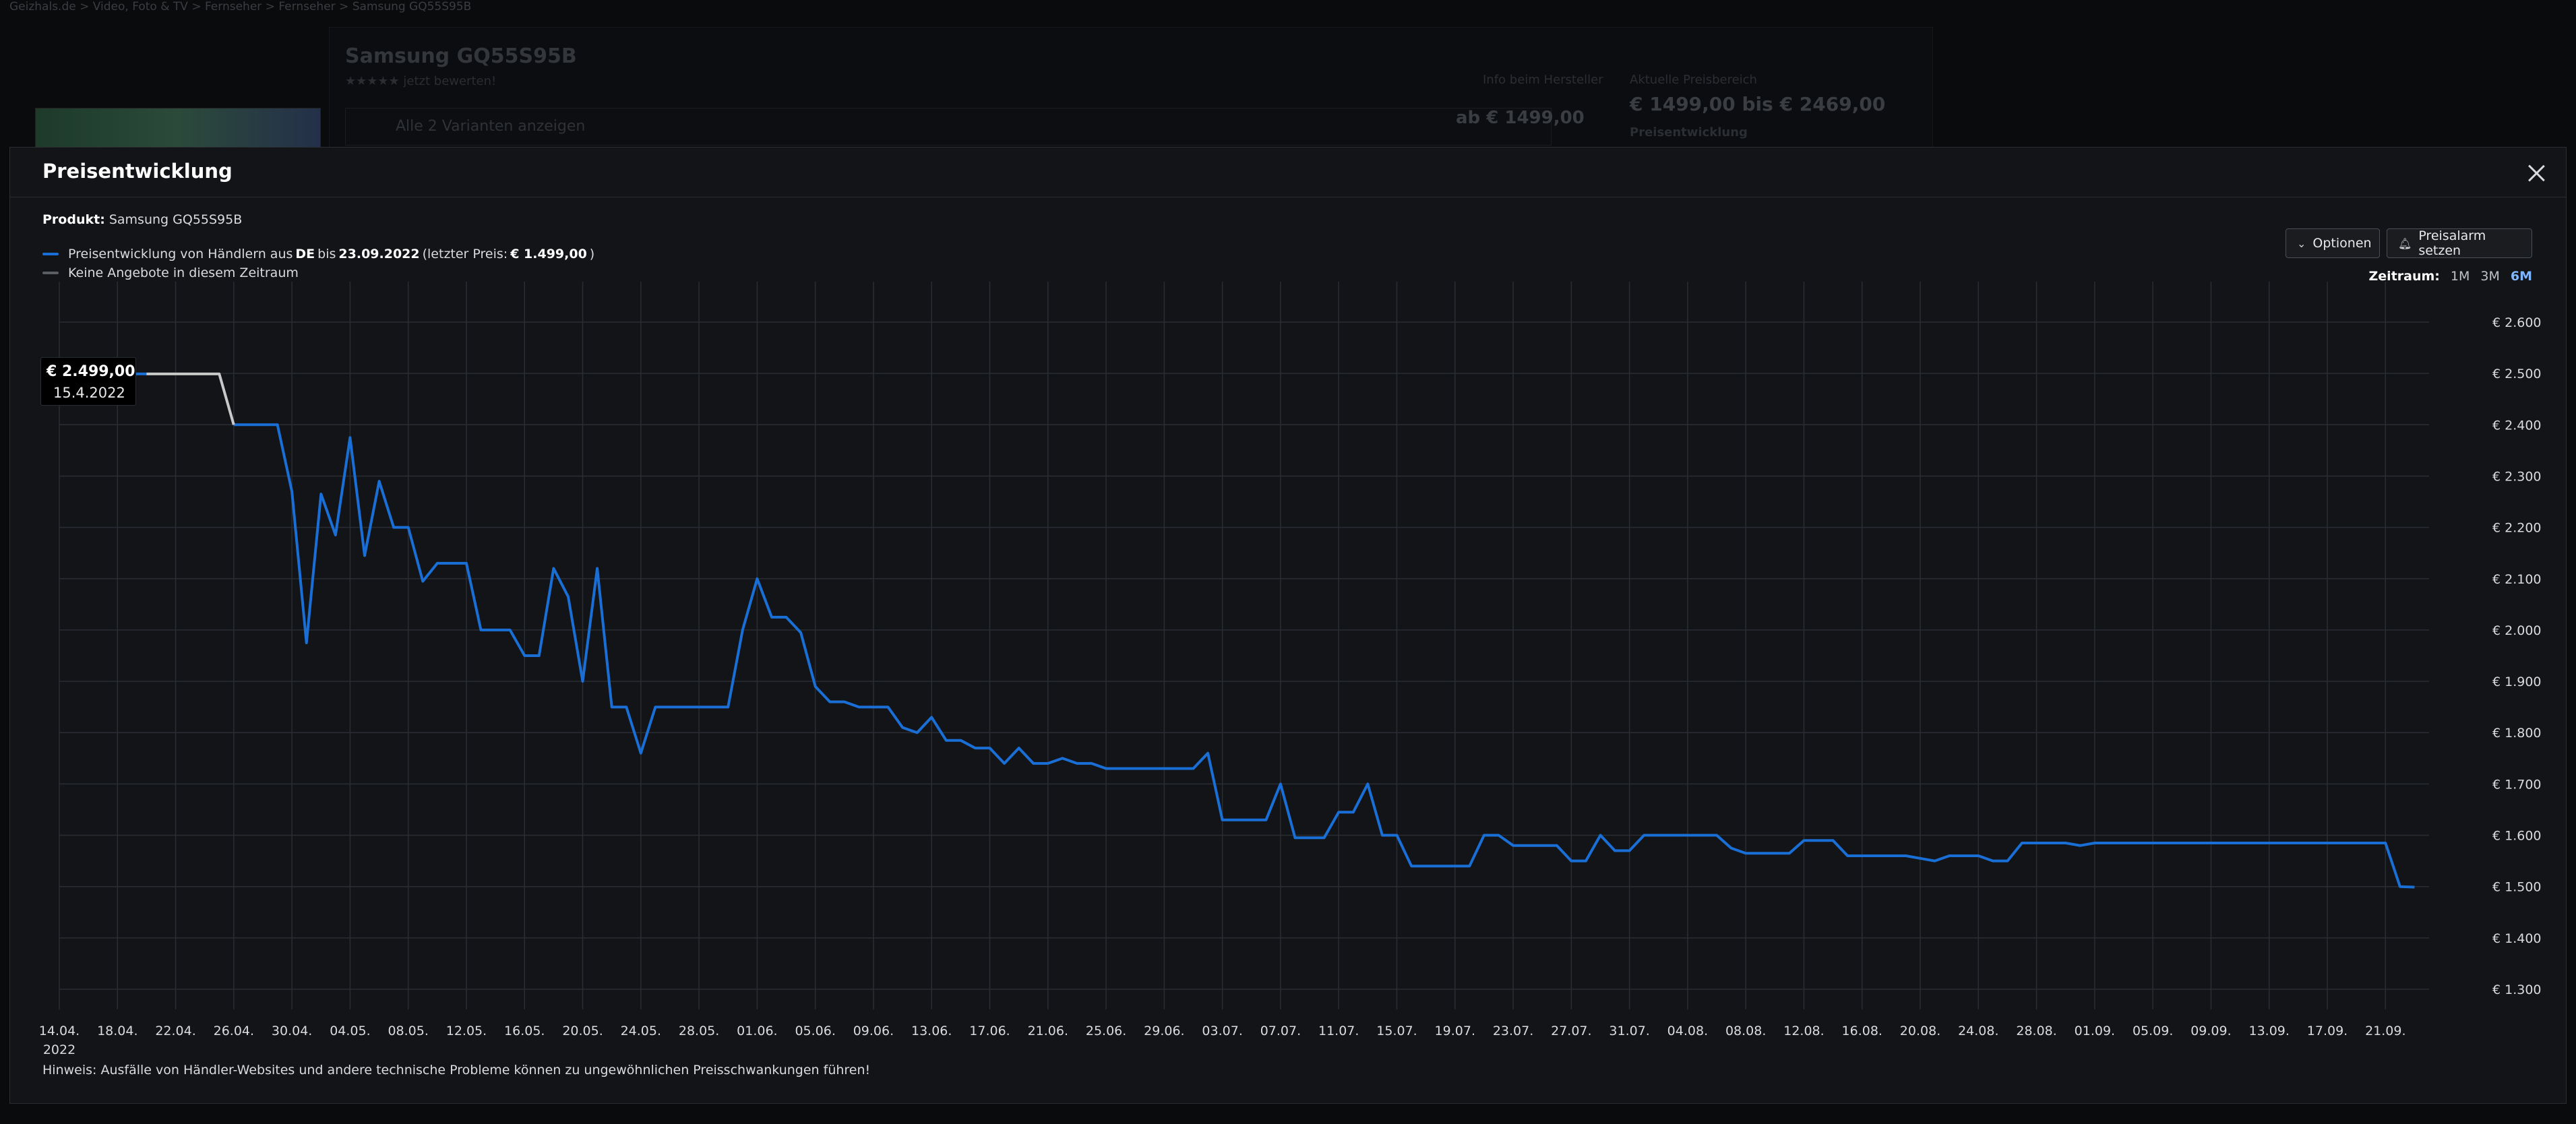 The width and height of the screenshot is (2576, 1124). What do you see at coordinates (2460, 276) in the screenshot?
I see `timeframe-1m: 1M` at bounding box center [2460, 276].